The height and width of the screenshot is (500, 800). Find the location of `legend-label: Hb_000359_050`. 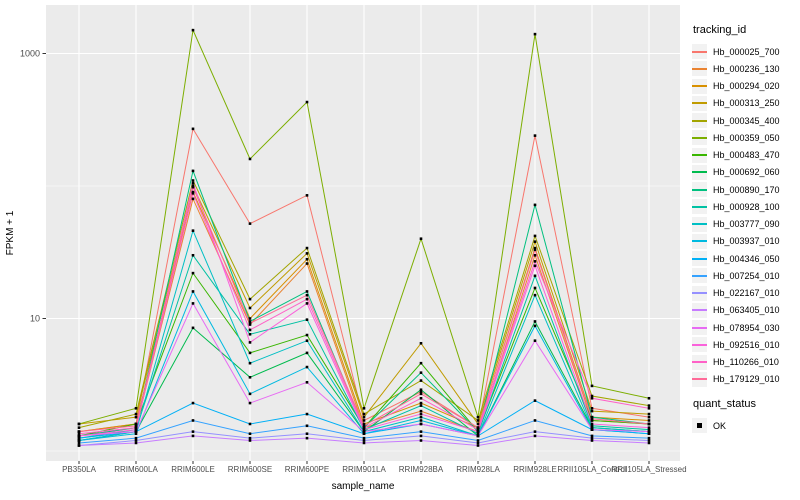

legend-label: Hb_000359_050 is located at coordinates (746, 137).